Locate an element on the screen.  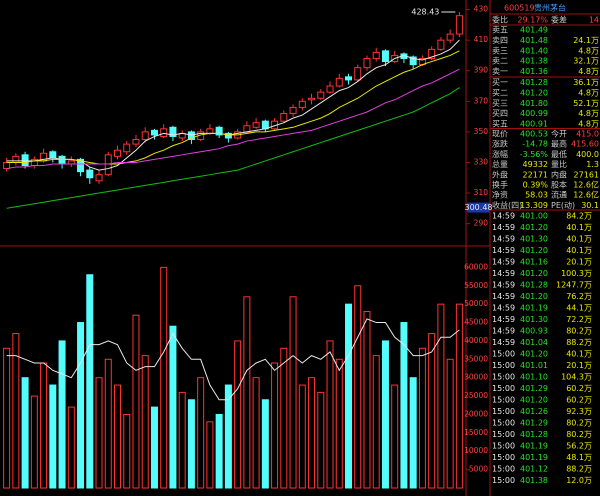
tick-volume: 12.0万 is located at coordinates (579, 480).